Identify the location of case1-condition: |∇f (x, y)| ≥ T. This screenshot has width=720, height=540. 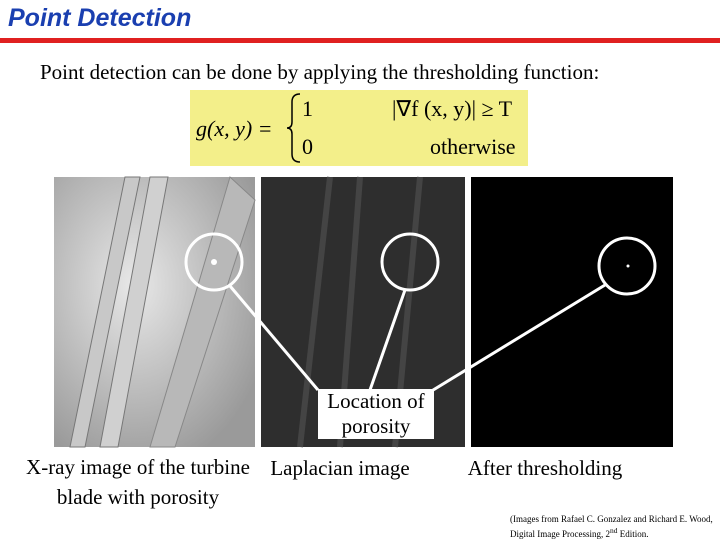
(452, 108).